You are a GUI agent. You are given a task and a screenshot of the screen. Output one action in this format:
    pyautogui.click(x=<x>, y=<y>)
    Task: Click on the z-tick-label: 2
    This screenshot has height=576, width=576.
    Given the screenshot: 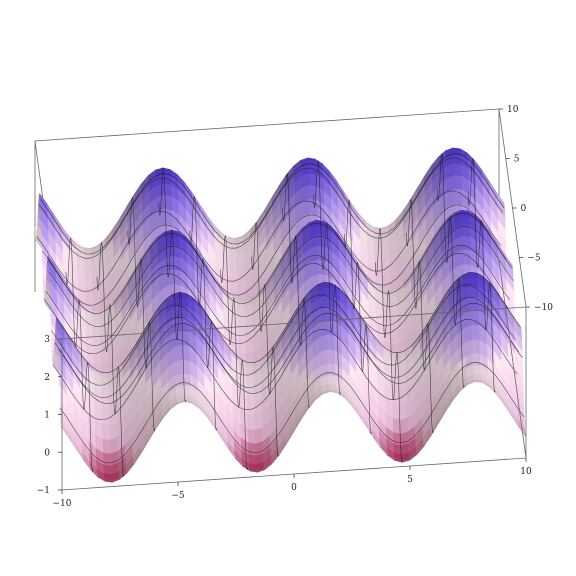 What is the action you would take?
    pyautogui.click(x=47, y=378)
    